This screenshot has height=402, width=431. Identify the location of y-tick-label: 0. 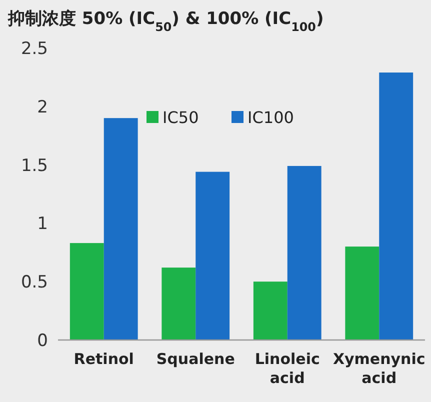
(42, 341).